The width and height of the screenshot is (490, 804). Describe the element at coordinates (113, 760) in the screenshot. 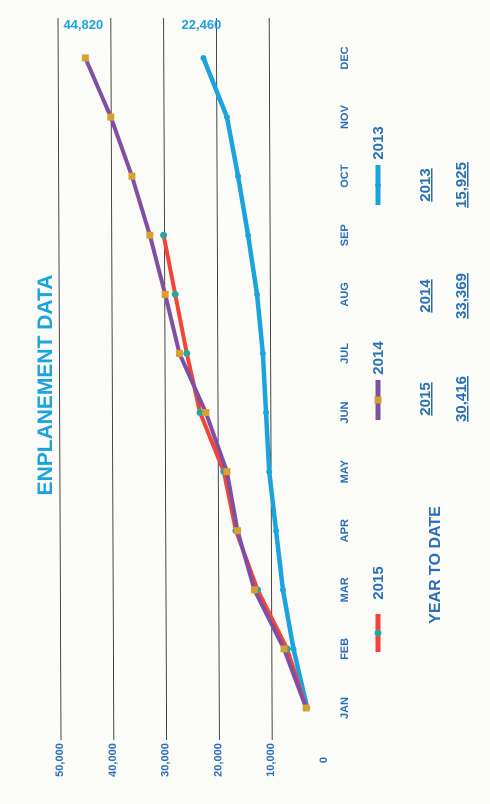

I see `y-tick-label: 40,000` at that location.